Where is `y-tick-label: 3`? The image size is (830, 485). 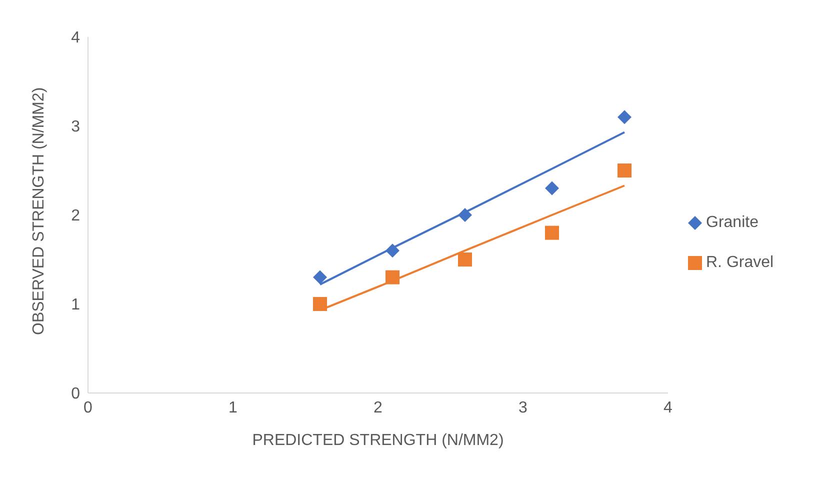
y-tick-label: 3 is located at coordinates (75, 127).